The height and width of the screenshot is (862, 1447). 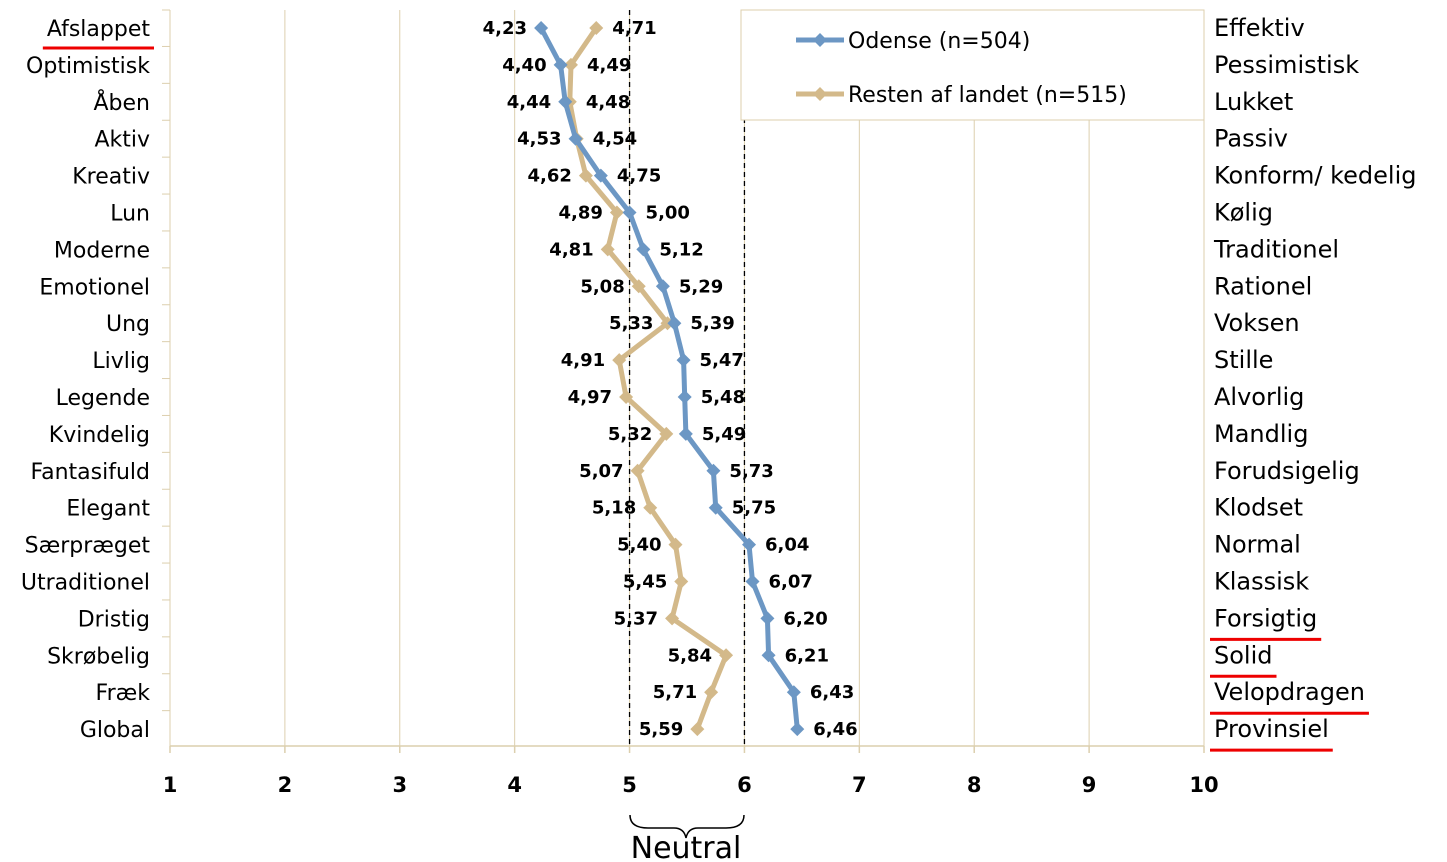 I want to click on x-tick-label: 5, so click(x=629, y=785).